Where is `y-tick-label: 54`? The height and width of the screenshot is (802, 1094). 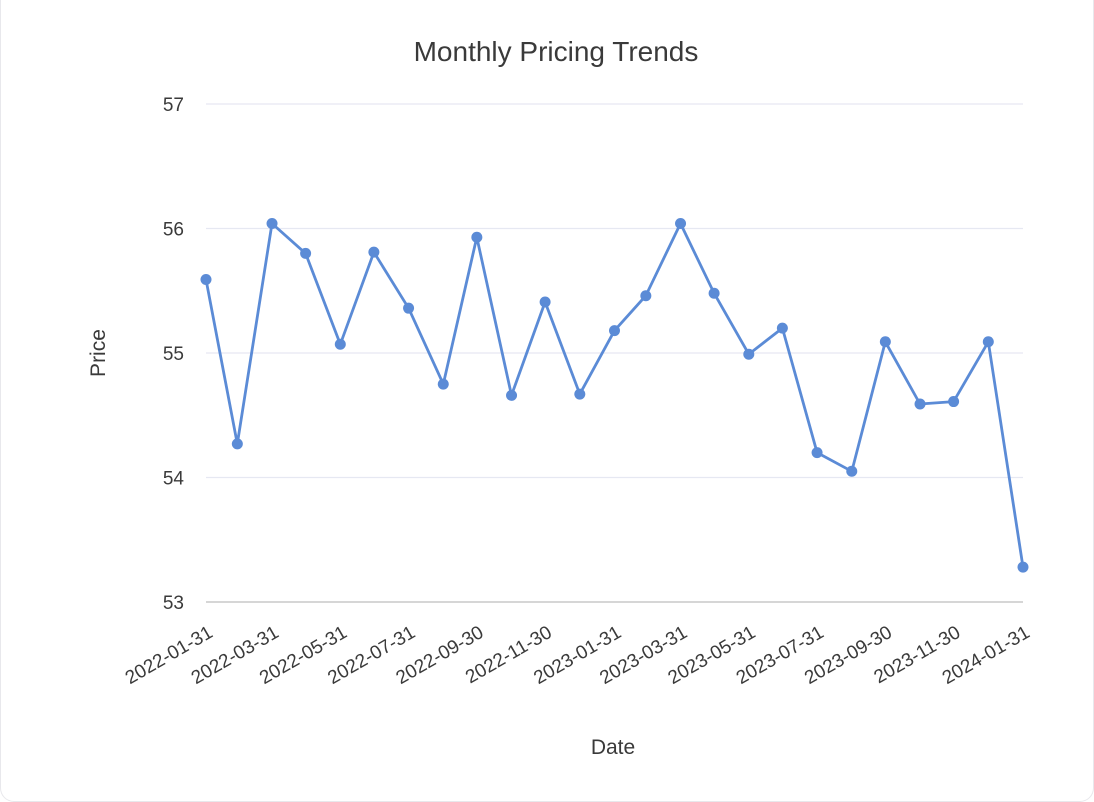 y-tick-label: 54 is located at coordinates (174, 479).